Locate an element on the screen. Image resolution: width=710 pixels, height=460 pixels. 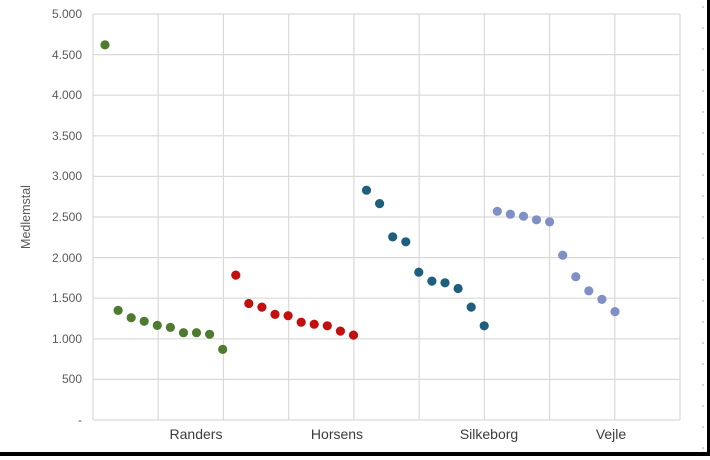
x-category-label-vejle: Vejle is located at coordinates (611, 434).